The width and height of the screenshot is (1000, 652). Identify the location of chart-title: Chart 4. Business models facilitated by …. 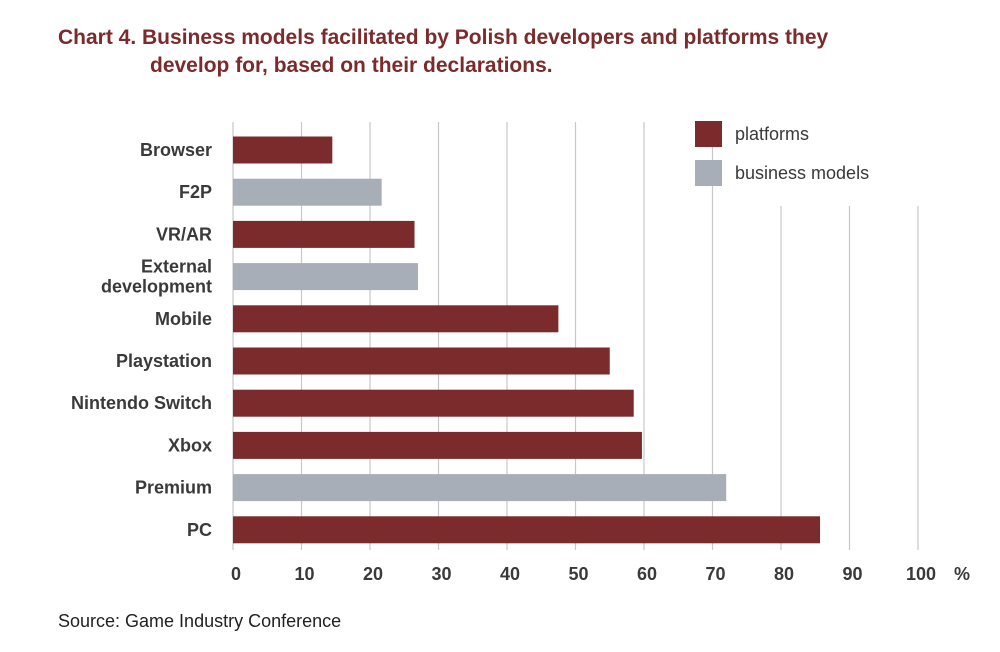
(508, 52).